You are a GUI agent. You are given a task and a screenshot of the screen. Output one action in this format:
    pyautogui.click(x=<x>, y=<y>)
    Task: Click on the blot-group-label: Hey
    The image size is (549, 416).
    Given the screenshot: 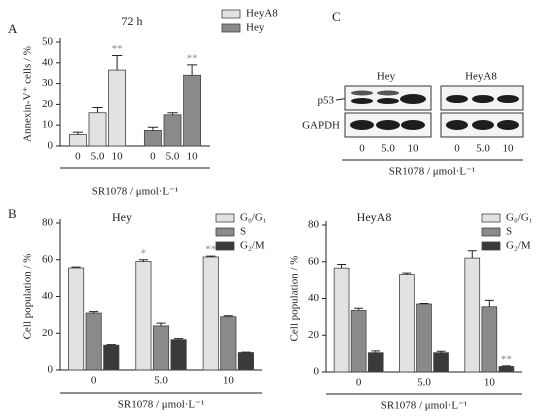 What is the action you would take?
    pyautogui.click(x=386, y=77)
    